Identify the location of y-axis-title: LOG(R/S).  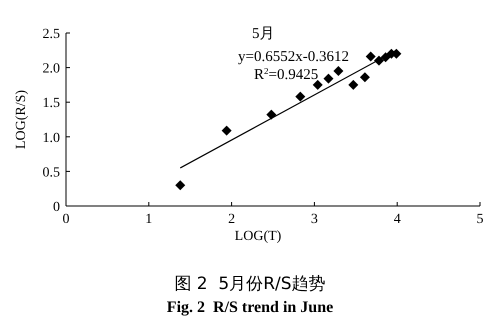
(21, 120).